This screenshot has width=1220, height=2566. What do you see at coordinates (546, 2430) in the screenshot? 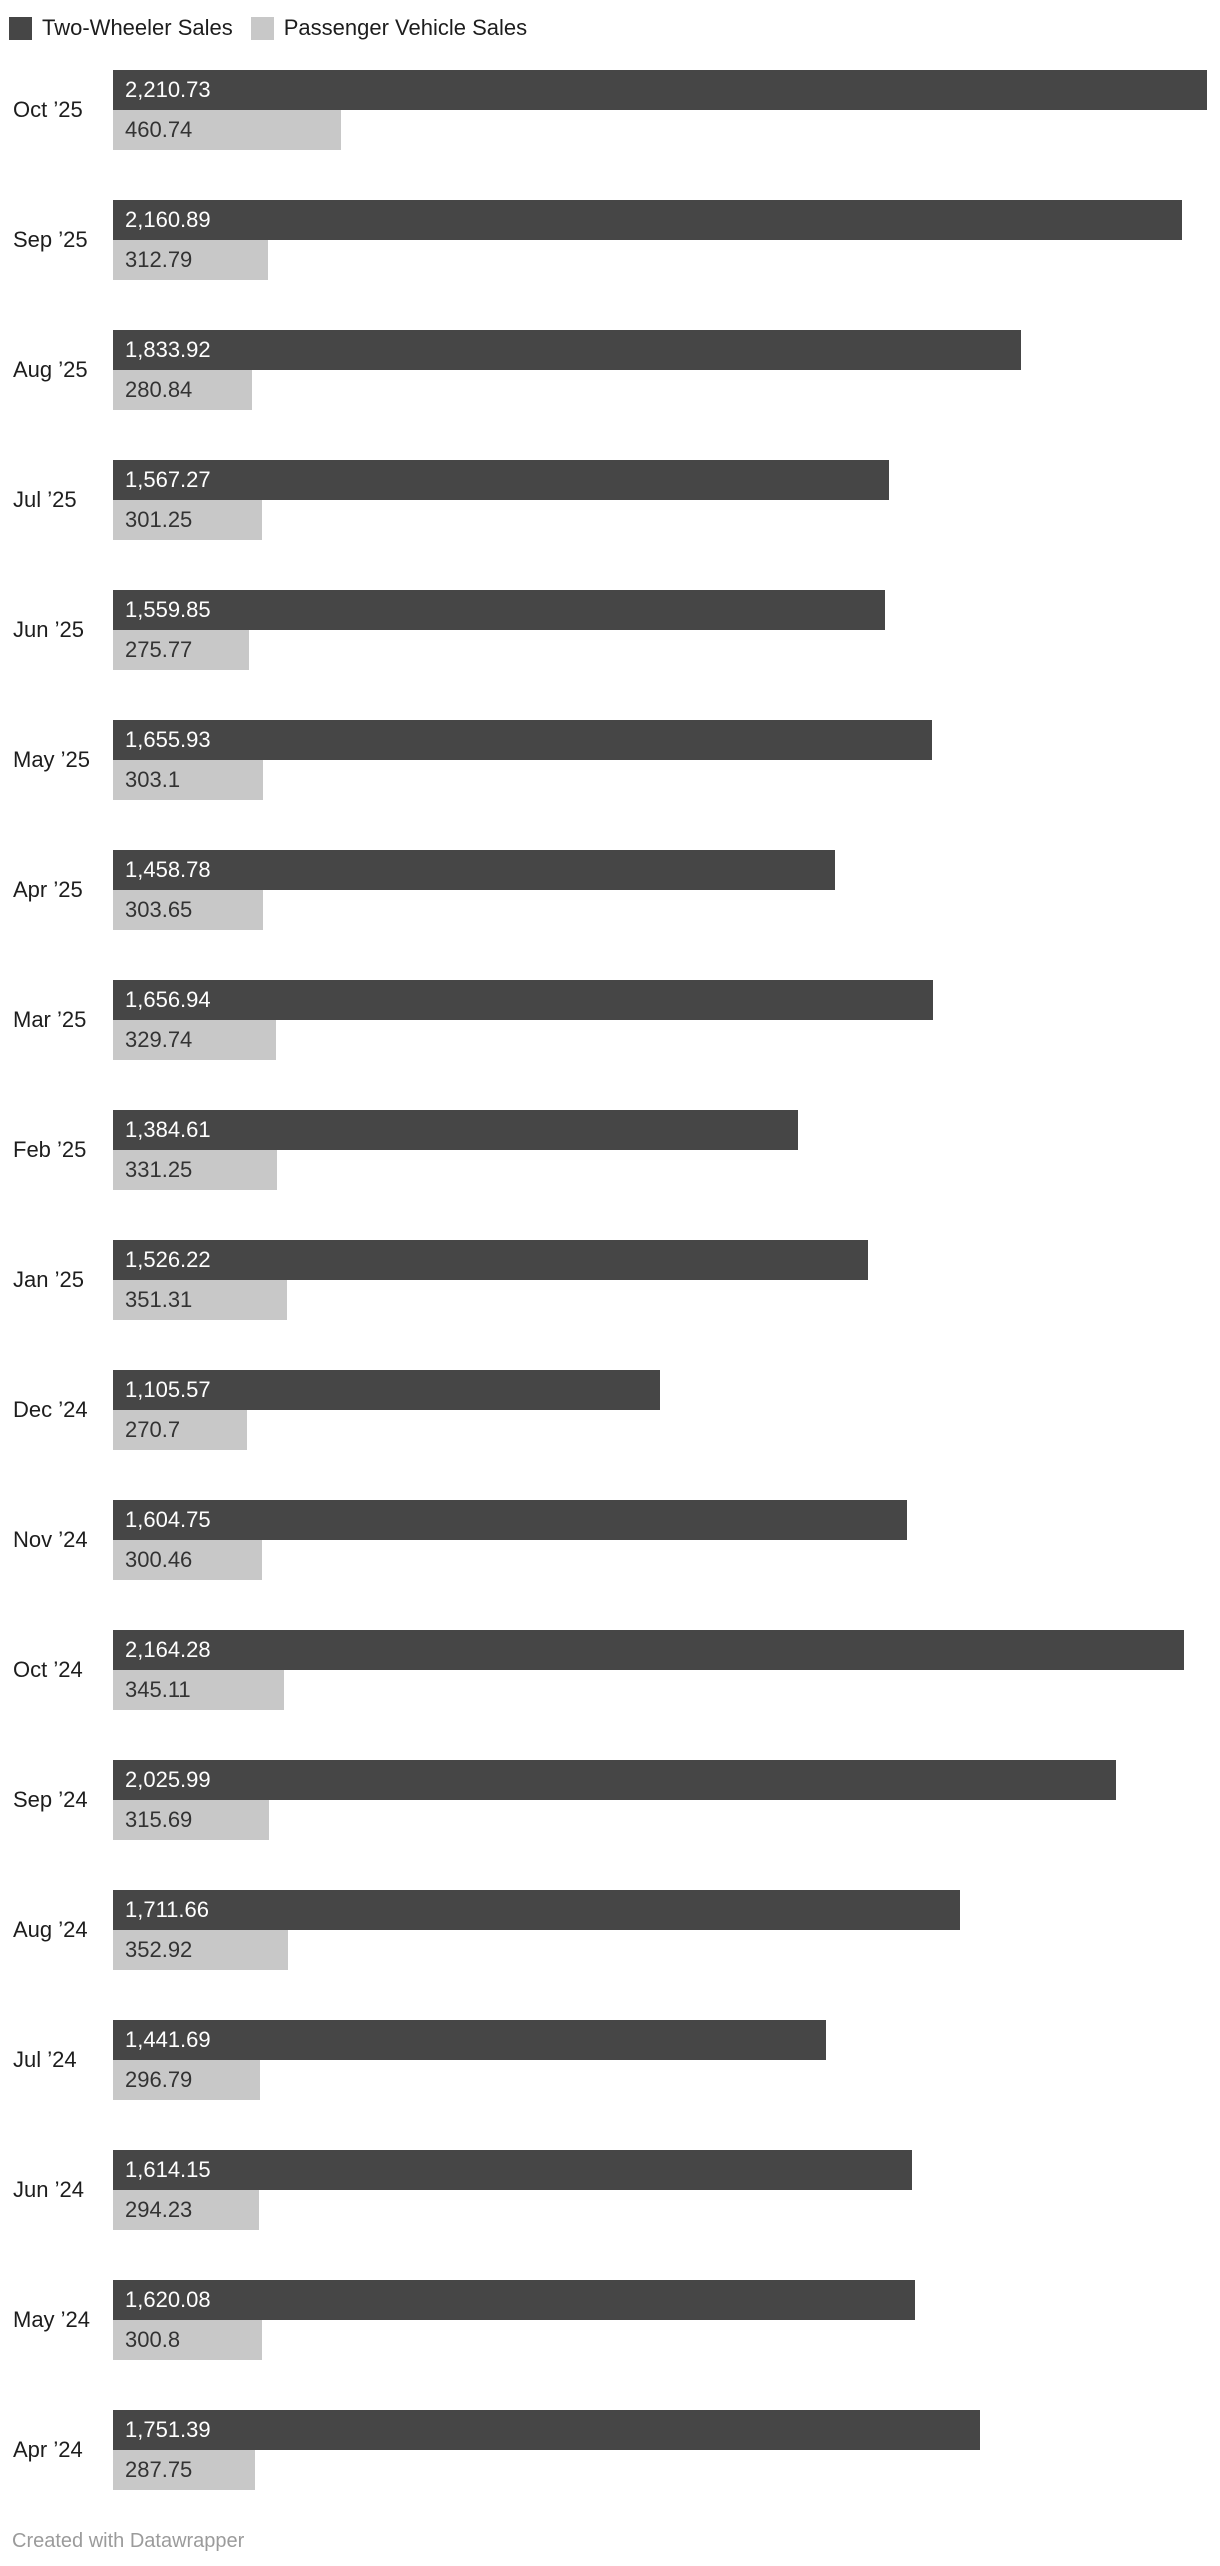
I see `bar-two-wheeler: 1,751.39` at bounding box center [546, 2430].